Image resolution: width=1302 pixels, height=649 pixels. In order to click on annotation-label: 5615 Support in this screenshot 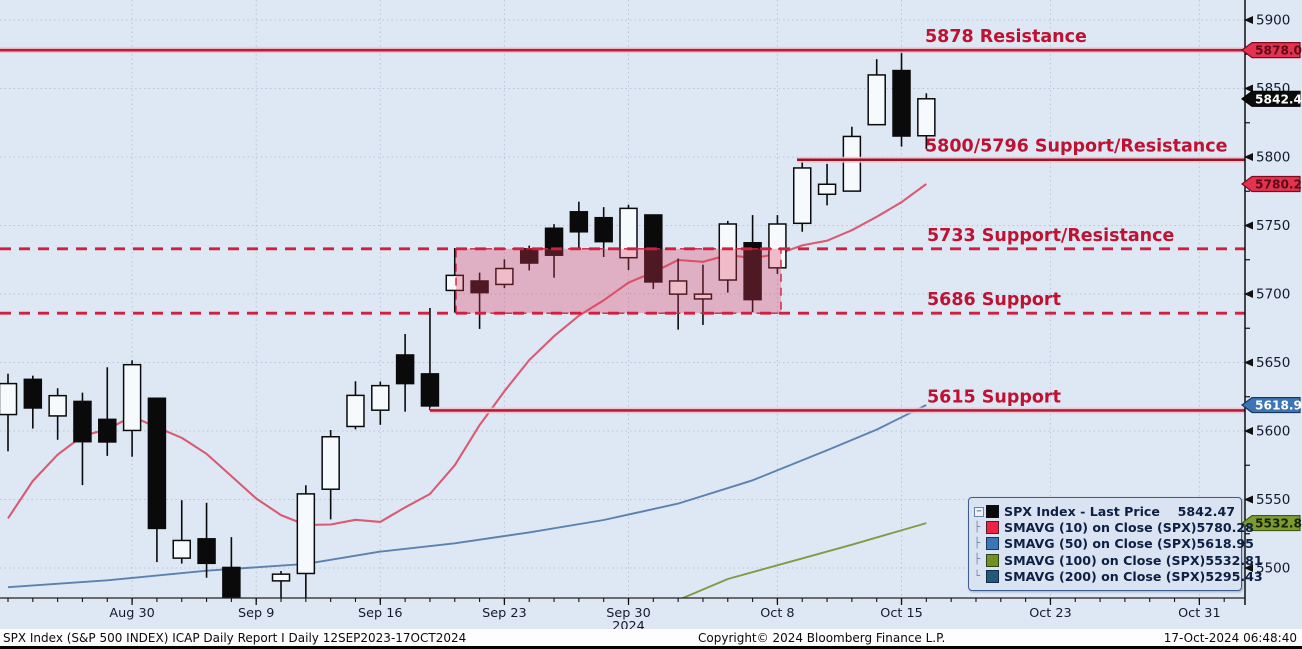, I will do `click(994, 397)`.